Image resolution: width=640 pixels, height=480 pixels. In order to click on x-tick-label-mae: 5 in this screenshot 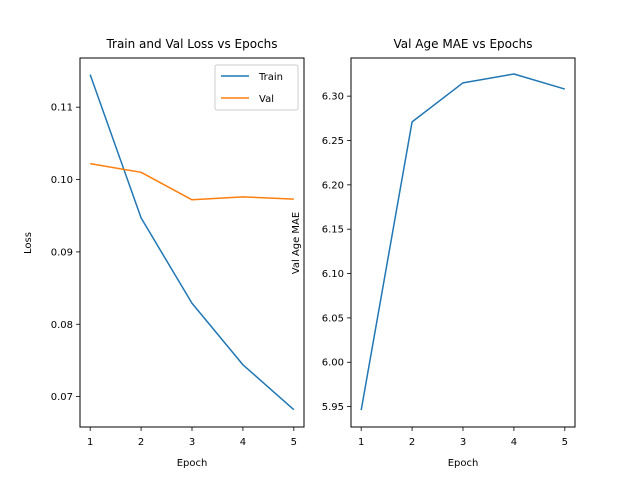, I will do `click(565, 442)`.